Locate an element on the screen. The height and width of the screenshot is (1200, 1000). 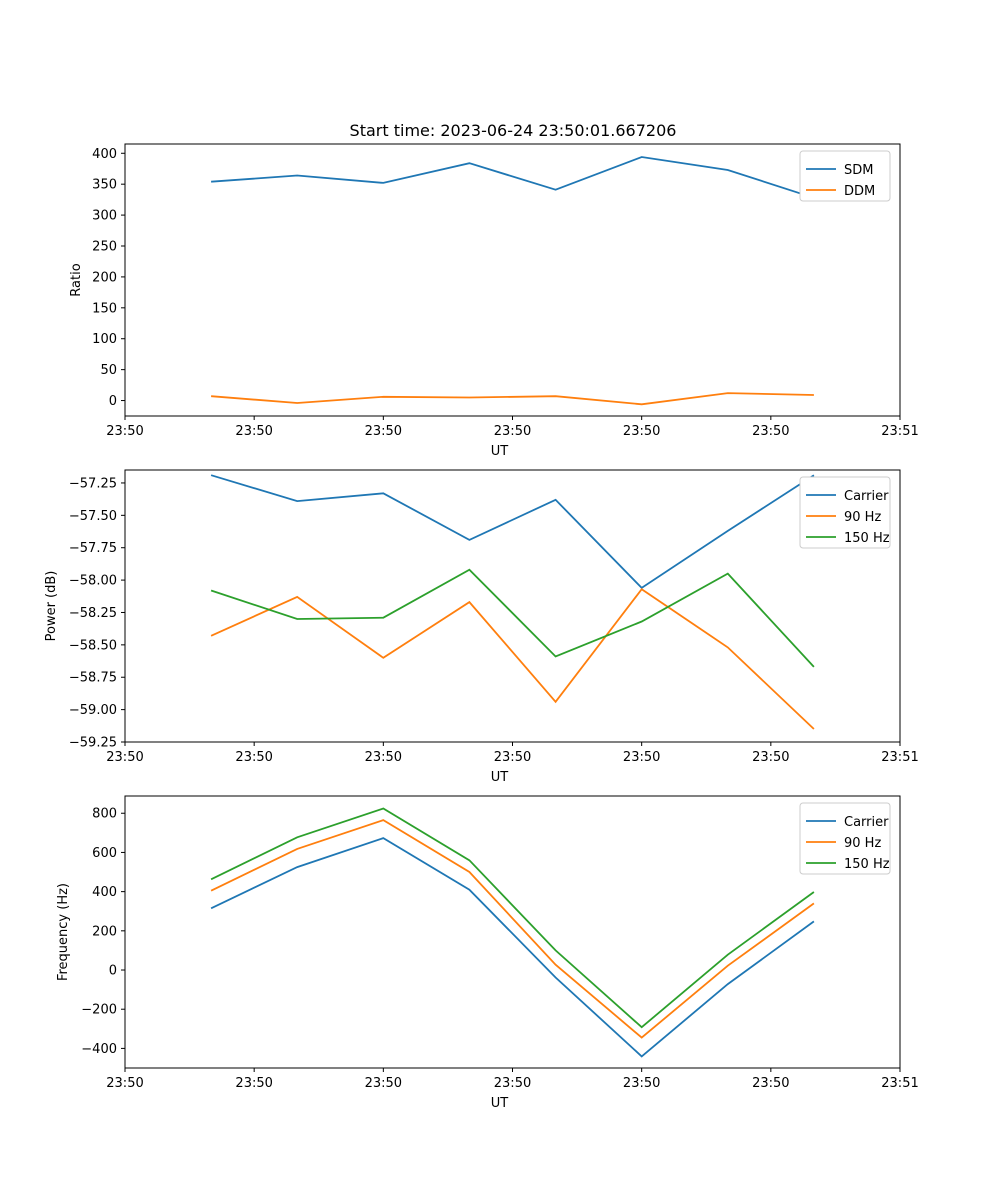
y-tick-label: 150 is located at coordinates (104, 308).